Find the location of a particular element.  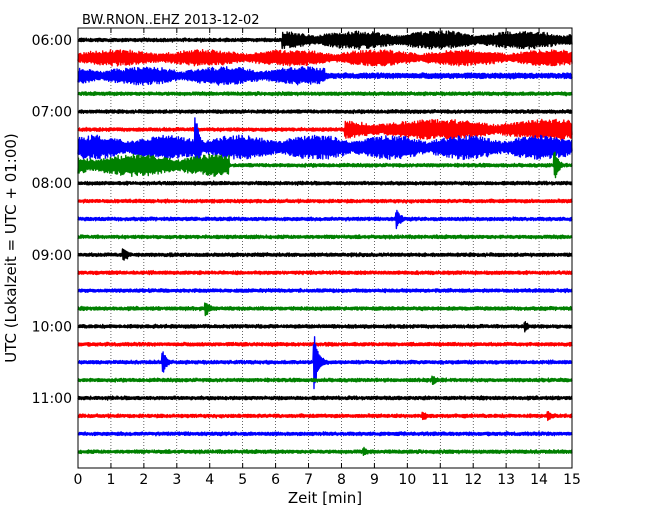

y-tick-label: 08:00 is located at coordinates (52, 184).